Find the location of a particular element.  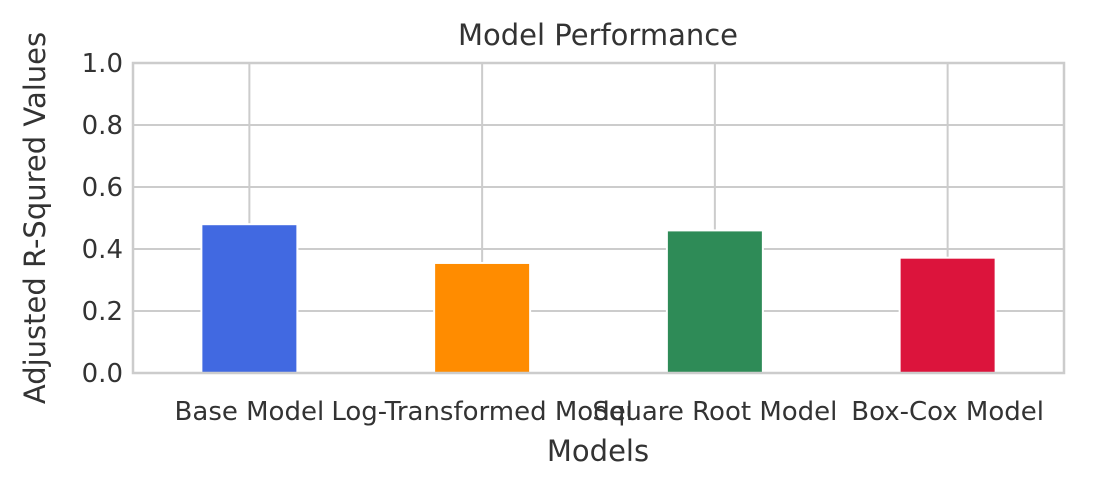

x-axis-label: Models is located at coordinates (598, 451).